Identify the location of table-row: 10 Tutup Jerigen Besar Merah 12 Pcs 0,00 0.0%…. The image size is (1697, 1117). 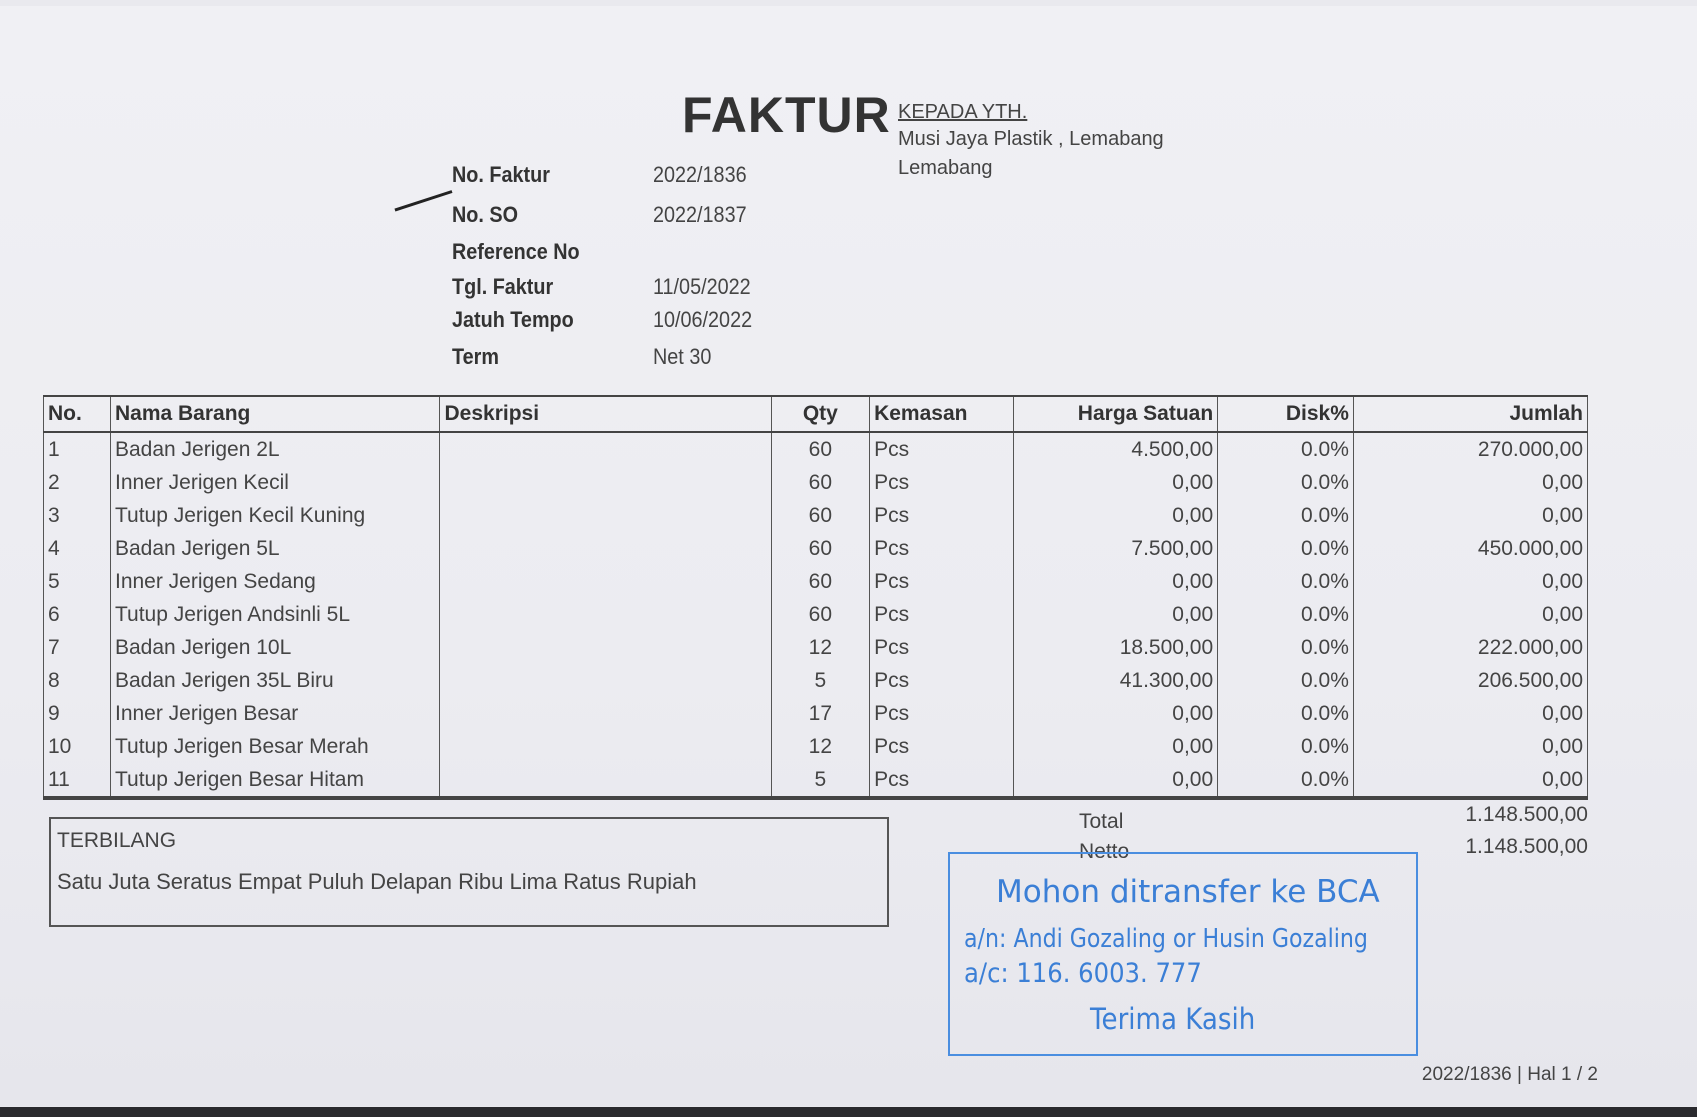
(815, 746).